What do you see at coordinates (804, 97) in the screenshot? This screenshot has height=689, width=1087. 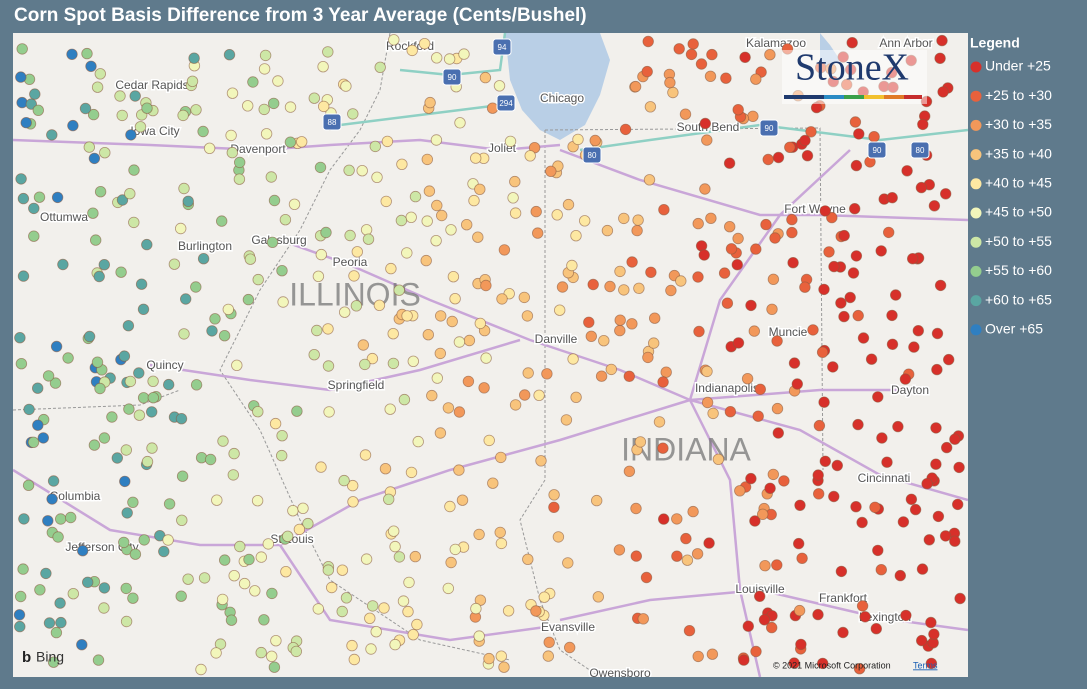 I see `logo-bar` at bounding box center [804, 97].